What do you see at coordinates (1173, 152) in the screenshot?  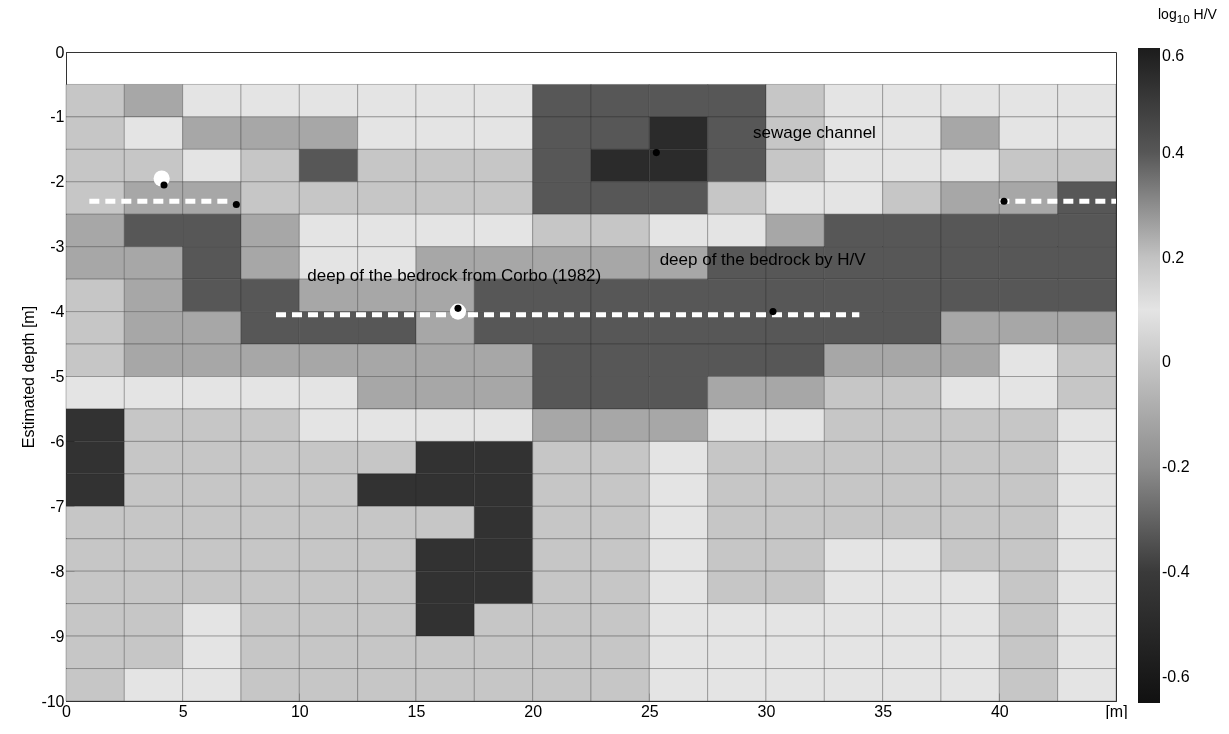 I see `color-bar-label: 0.4` at bounding box center [1173, 152].